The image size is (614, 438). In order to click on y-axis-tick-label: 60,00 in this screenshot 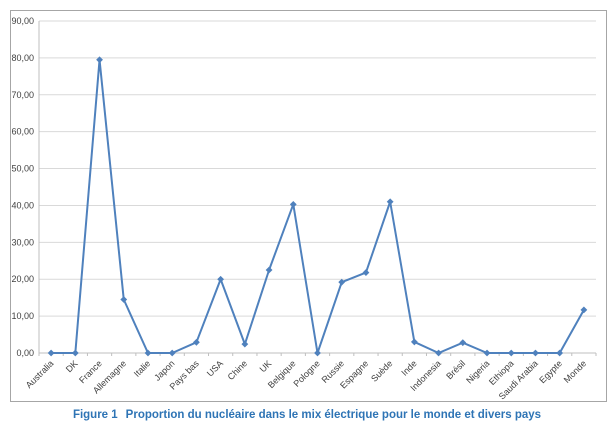, I will do `click(22, 132)`.